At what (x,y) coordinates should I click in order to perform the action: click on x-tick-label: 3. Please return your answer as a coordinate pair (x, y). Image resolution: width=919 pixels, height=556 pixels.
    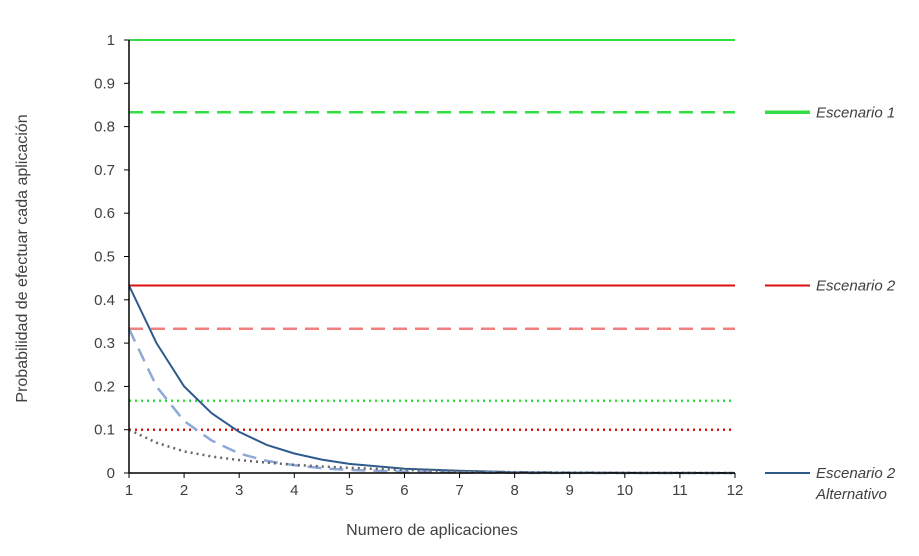
    Looking at the image, I should click on (239, 490).